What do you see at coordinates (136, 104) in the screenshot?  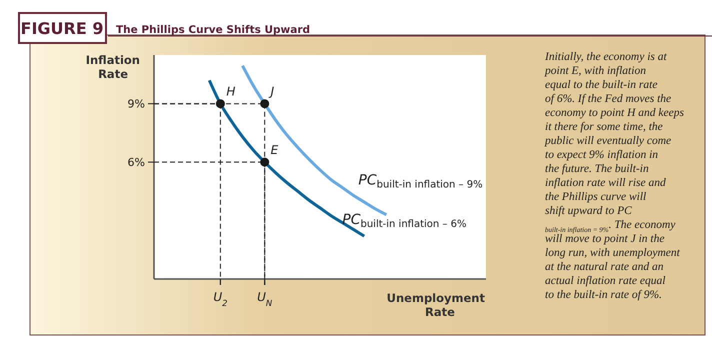 I see `y-tick-label: 9%` at bounding box center [136, 104].